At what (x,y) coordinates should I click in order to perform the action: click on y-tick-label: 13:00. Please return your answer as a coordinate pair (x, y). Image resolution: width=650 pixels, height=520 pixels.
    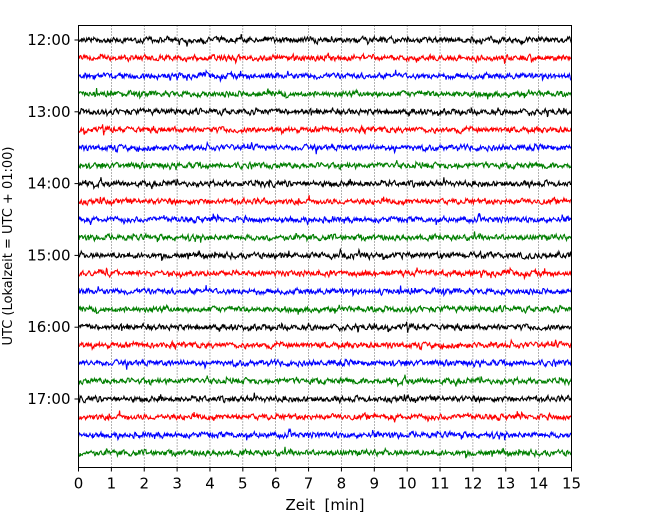
    Looking at the image, I should click on (48, 112).